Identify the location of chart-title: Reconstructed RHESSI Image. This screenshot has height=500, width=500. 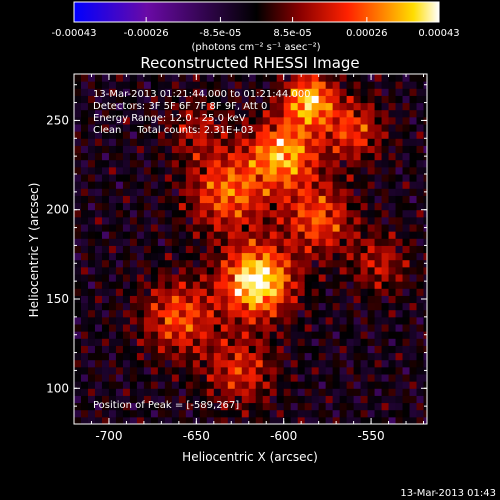
(249, 63).